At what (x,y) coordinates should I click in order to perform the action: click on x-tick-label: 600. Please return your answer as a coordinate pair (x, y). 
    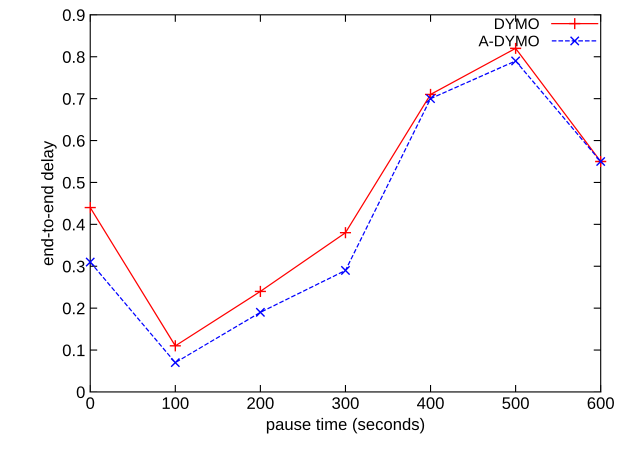
    Looking at the image, I should click on (601, 403).